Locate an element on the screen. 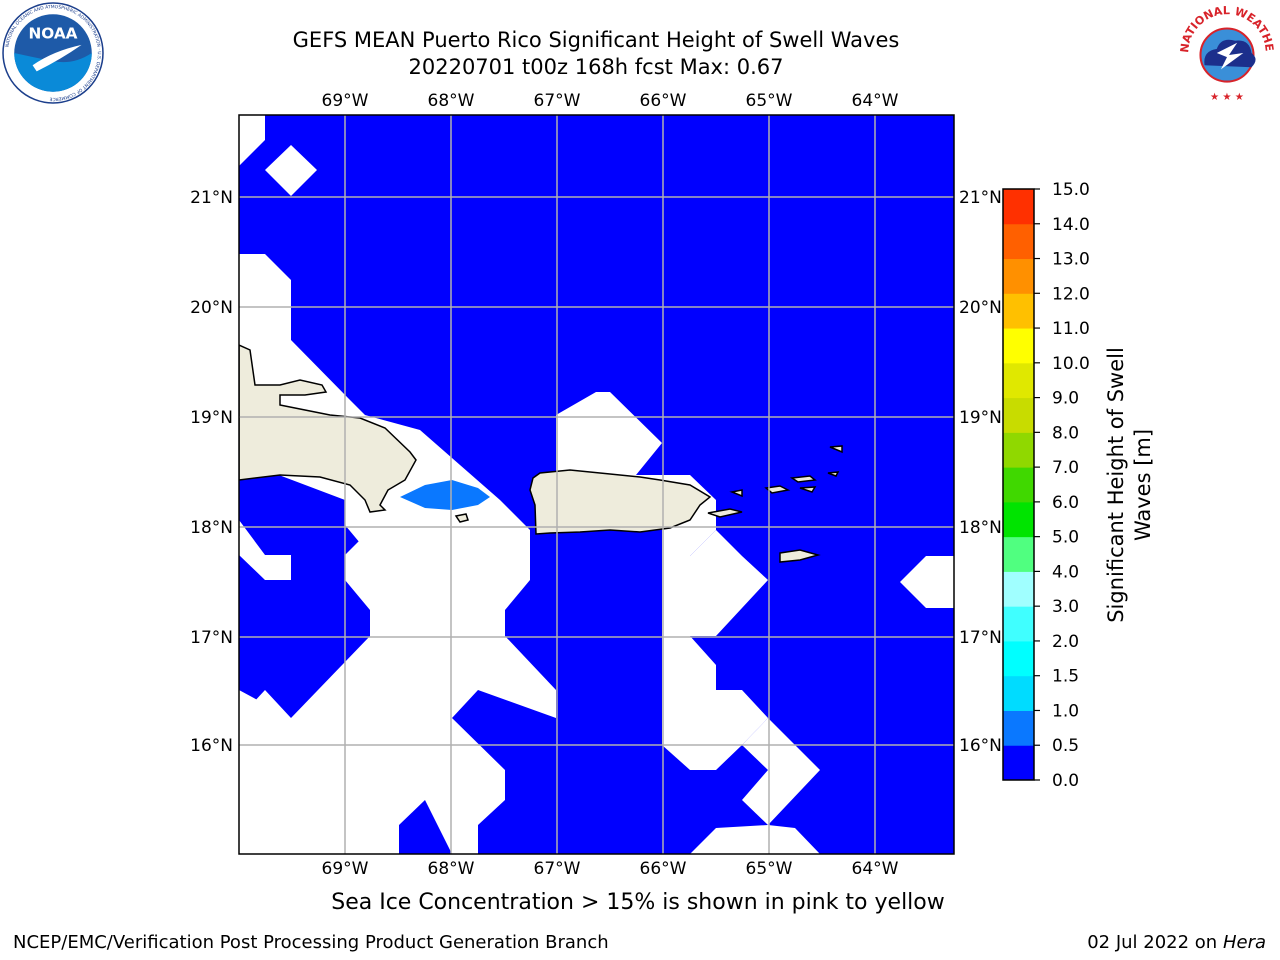  colorbar-tick-label: 9.0 is located at coordinates (1065, 399).